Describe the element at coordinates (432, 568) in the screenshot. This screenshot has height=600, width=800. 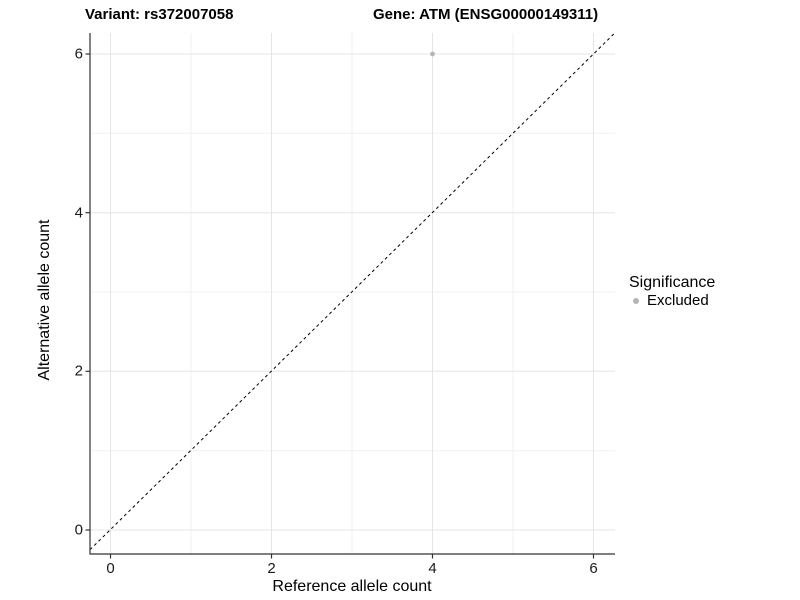
I see `x-tick-label-4: 4` at that location.